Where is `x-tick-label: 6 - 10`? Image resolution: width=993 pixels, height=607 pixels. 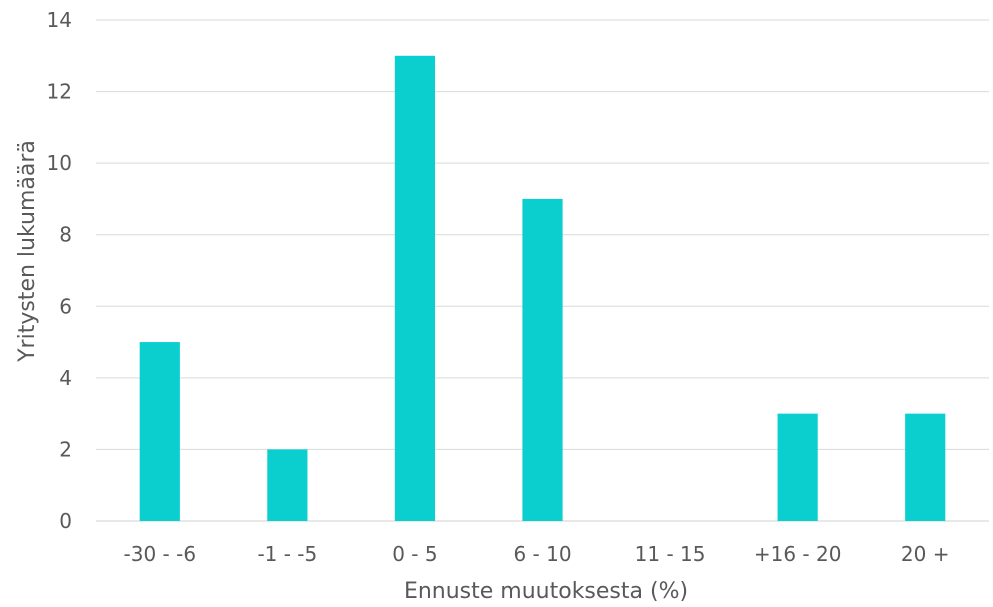 x-tick-label: 6 - 10 is located at coordinates (542, 554).